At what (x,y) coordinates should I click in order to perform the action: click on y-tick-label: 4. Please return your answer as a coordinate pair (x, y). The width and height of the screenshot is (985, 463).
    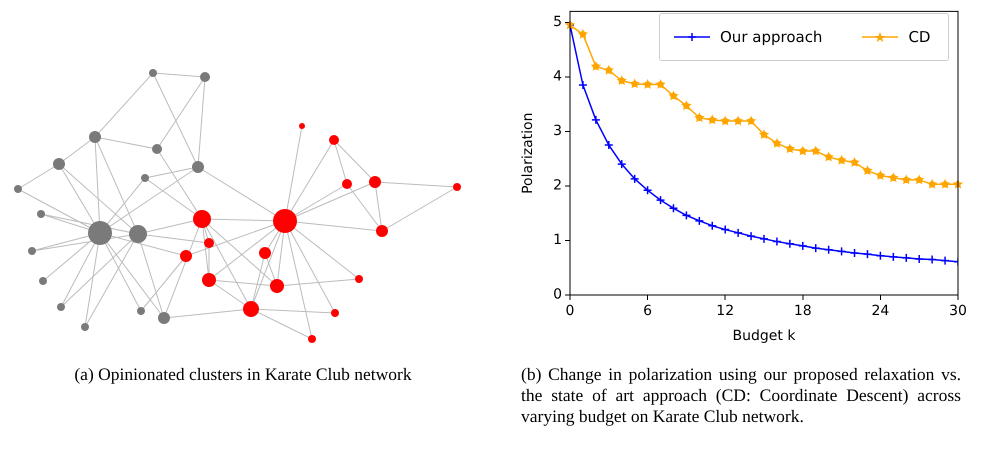
    Looking at the image, I should click on (557, 76).